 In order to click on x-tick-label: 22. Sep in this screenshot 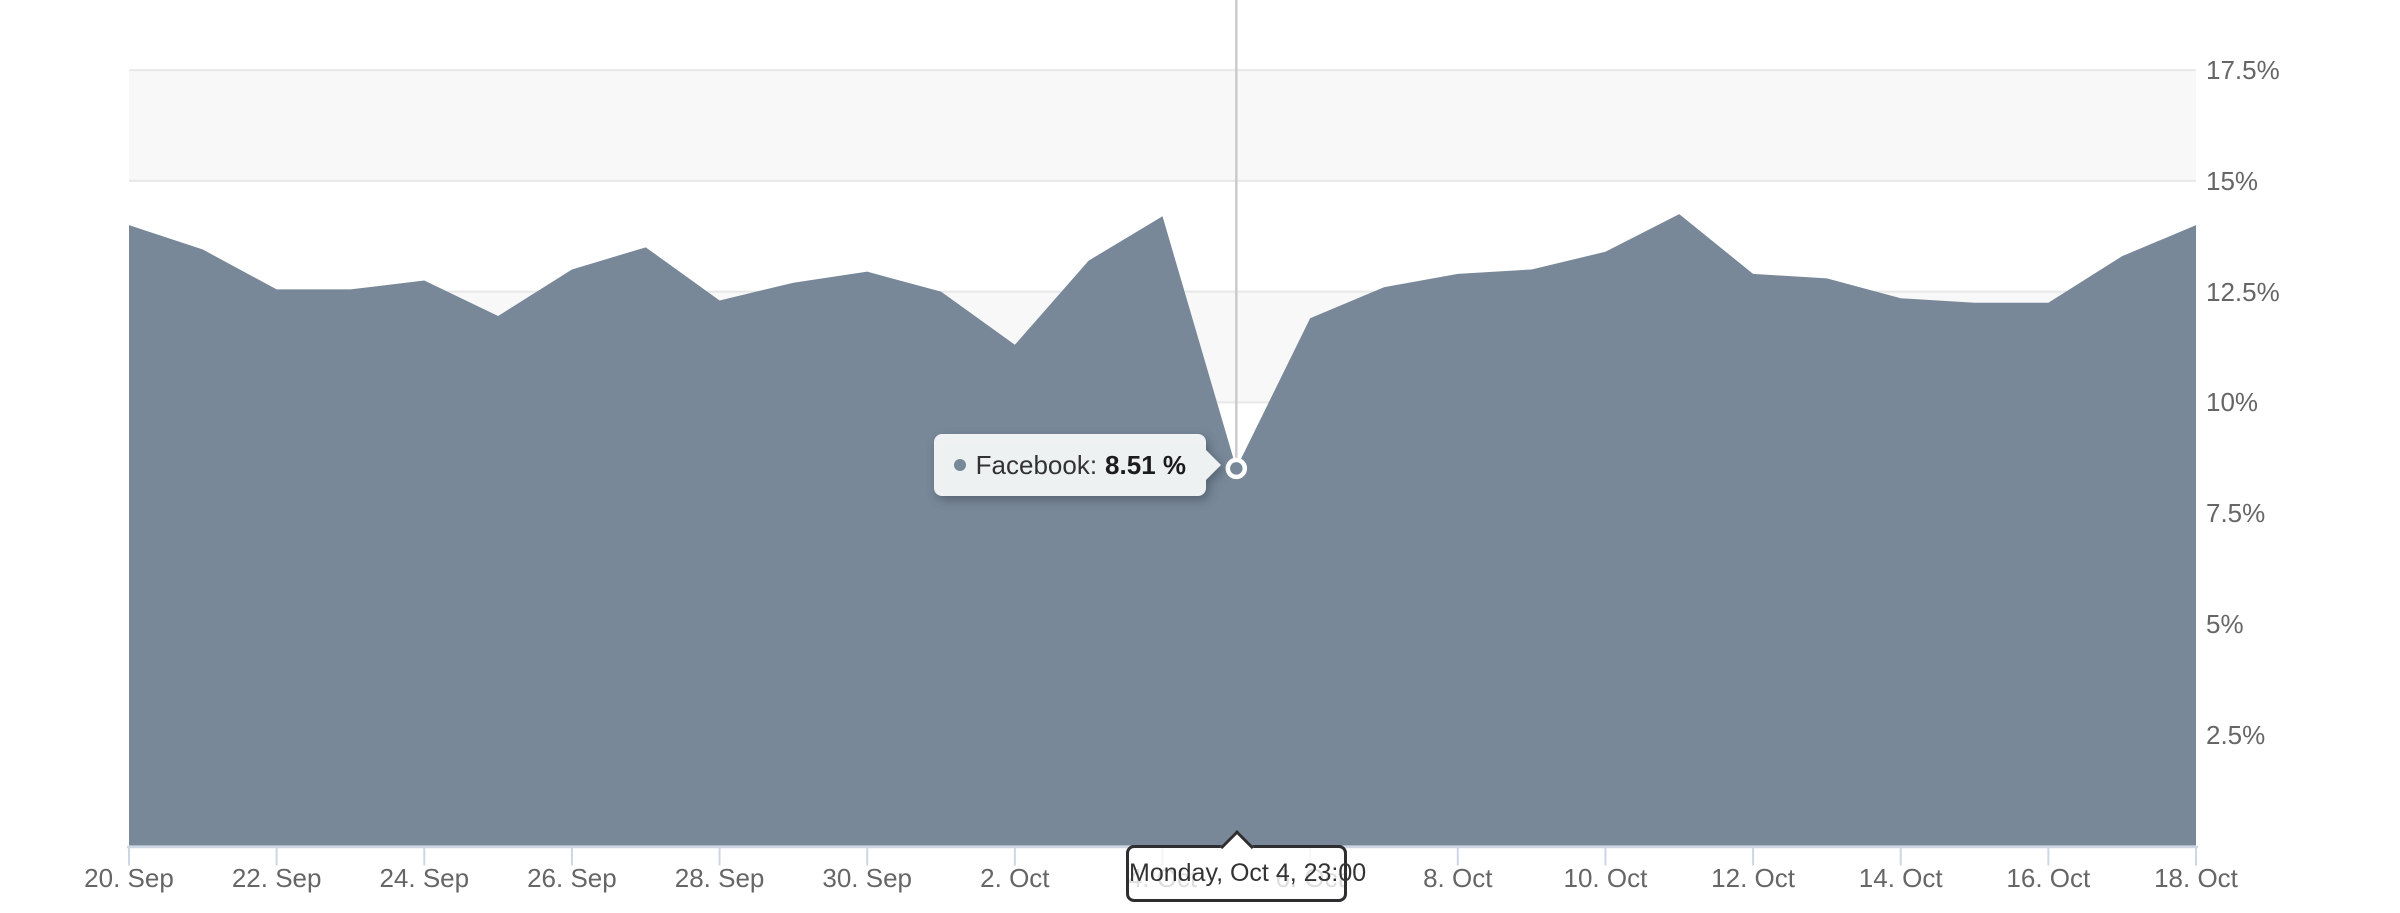, I will do `click(276, 878)`.